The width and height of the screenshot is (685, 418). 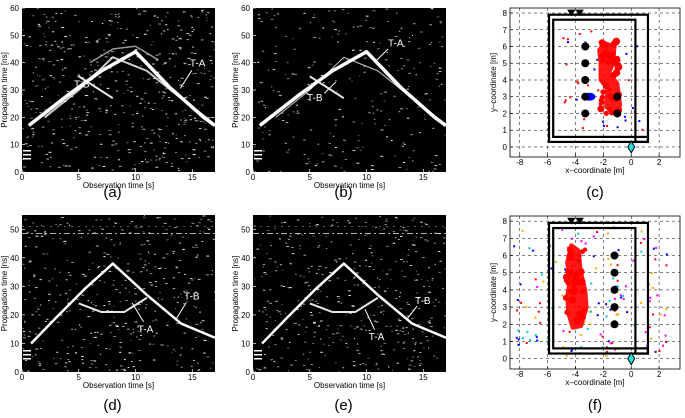 I want to click on x-axis-label: Observation time [s], so click(x=118, y=185).